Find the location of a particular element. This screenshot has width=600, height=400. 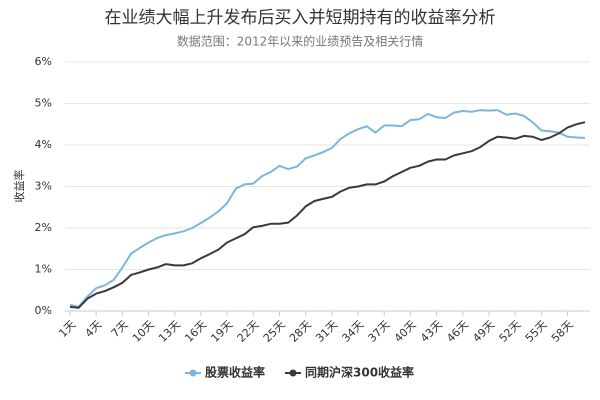

x-tick-label: 34天 is located at coordinates (352, 331).